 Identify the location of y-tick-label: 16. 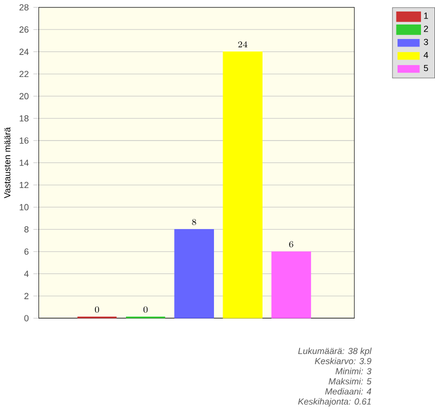
(24, 140).